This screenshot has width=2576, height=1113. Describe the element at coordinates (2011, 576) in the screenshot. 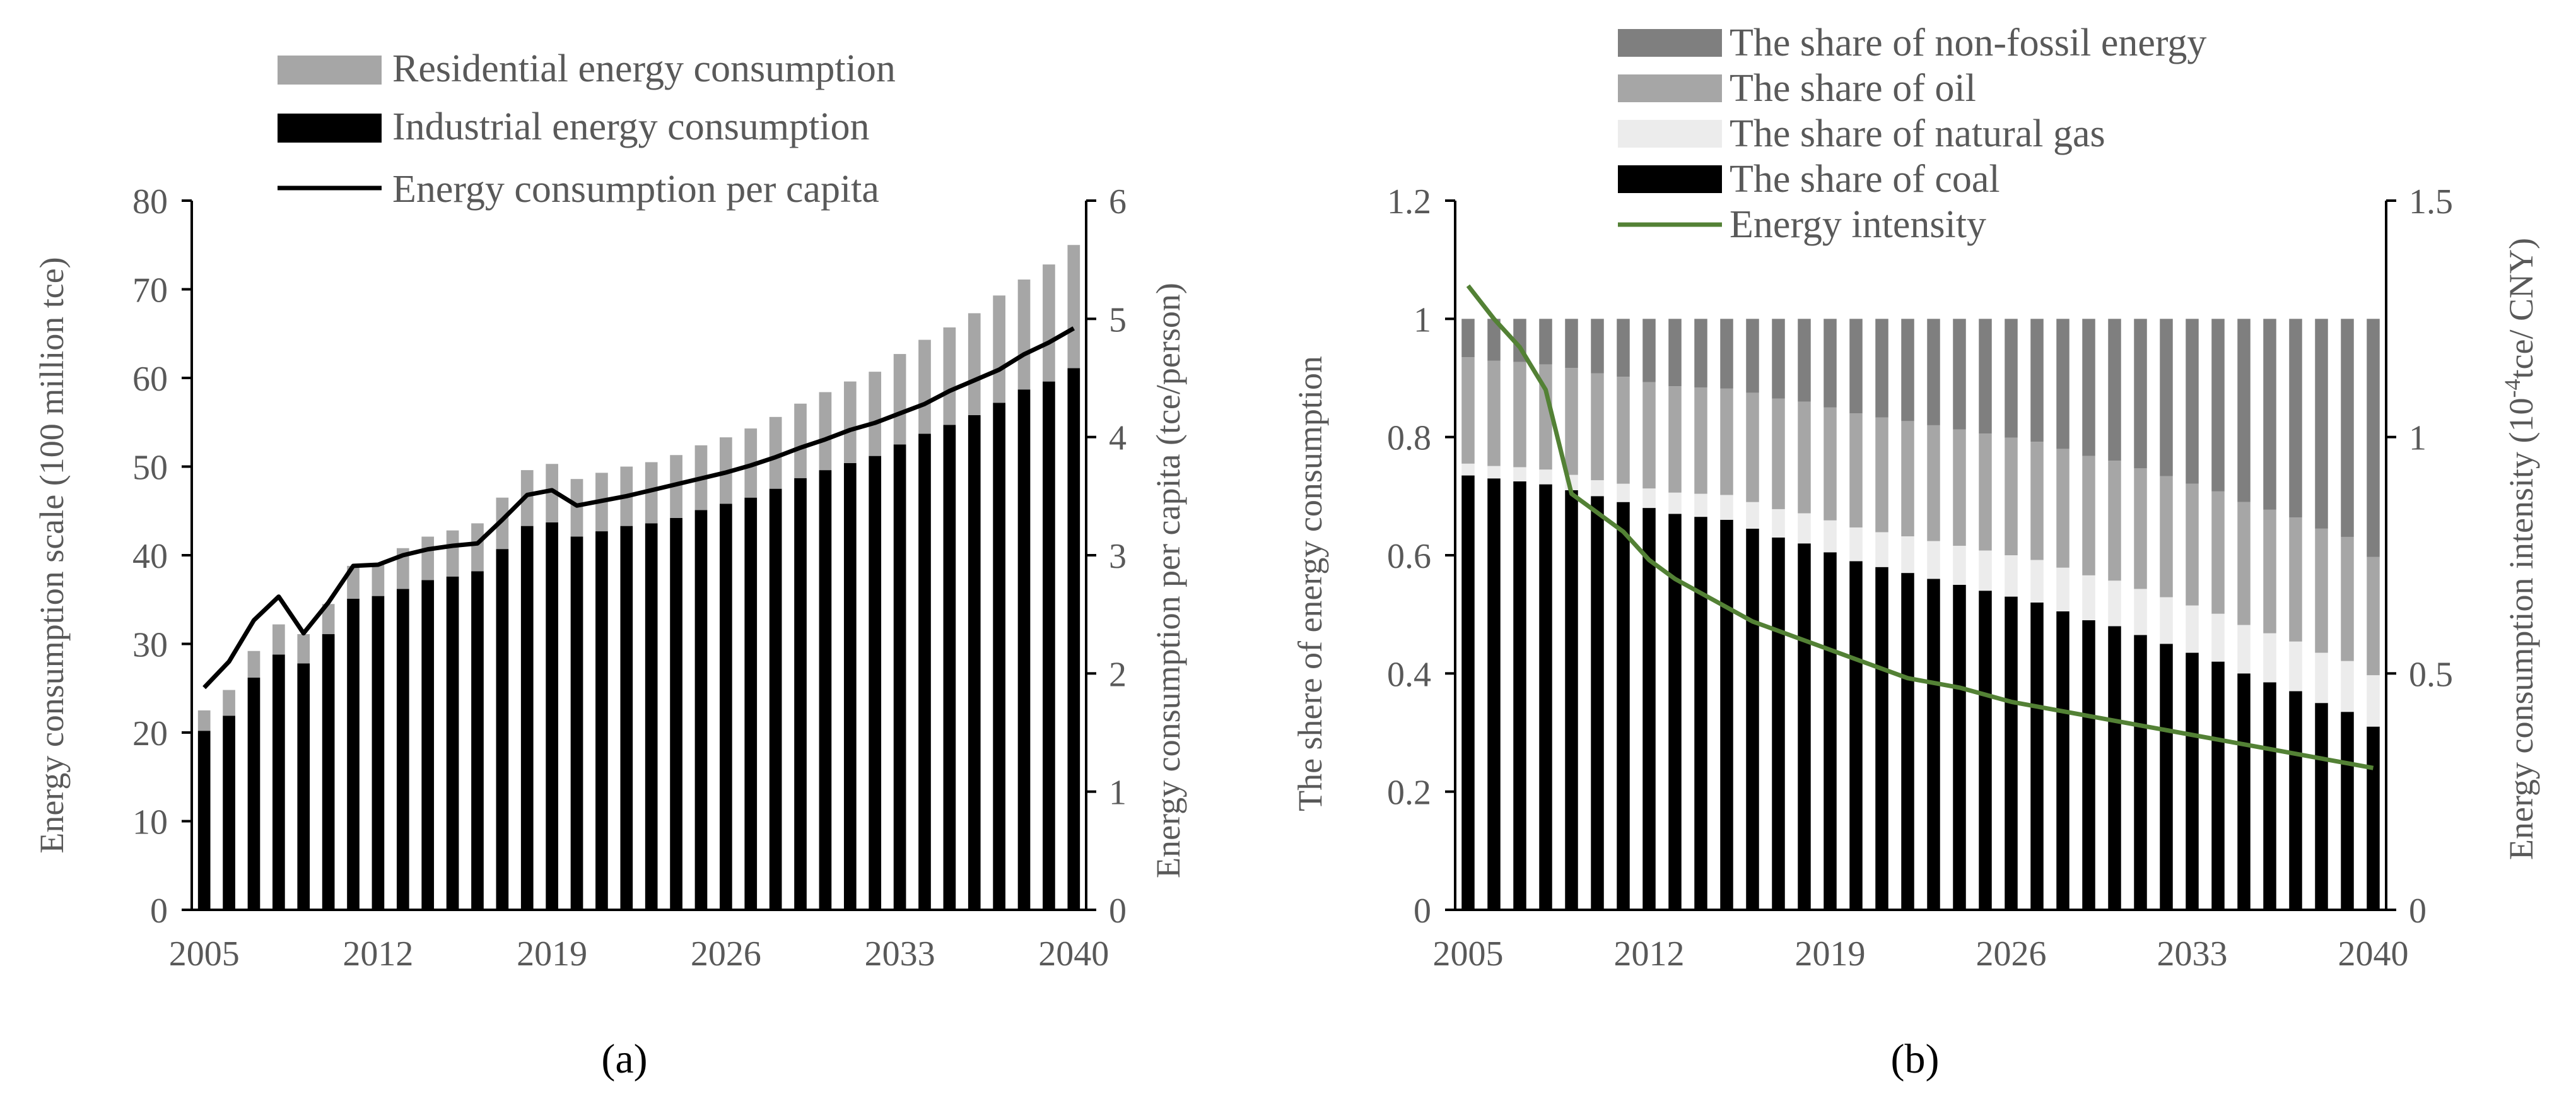

I see `bar-b-the-share-of-natural-gas-2026` at that location.